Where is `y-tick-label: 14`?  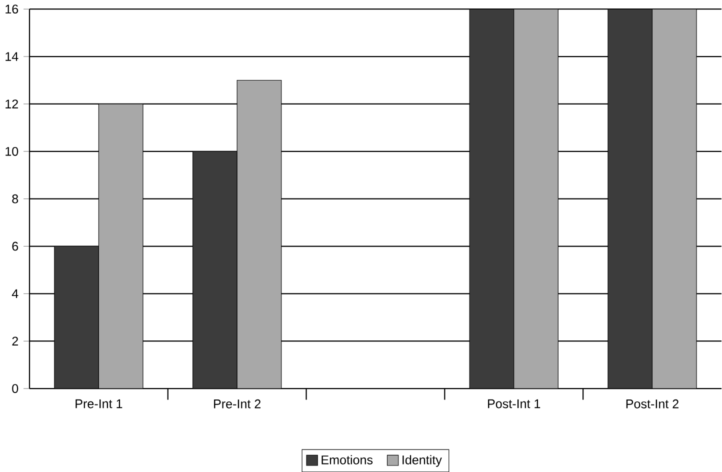
y-tick-label: 14 is located at coordinates (12, 56).